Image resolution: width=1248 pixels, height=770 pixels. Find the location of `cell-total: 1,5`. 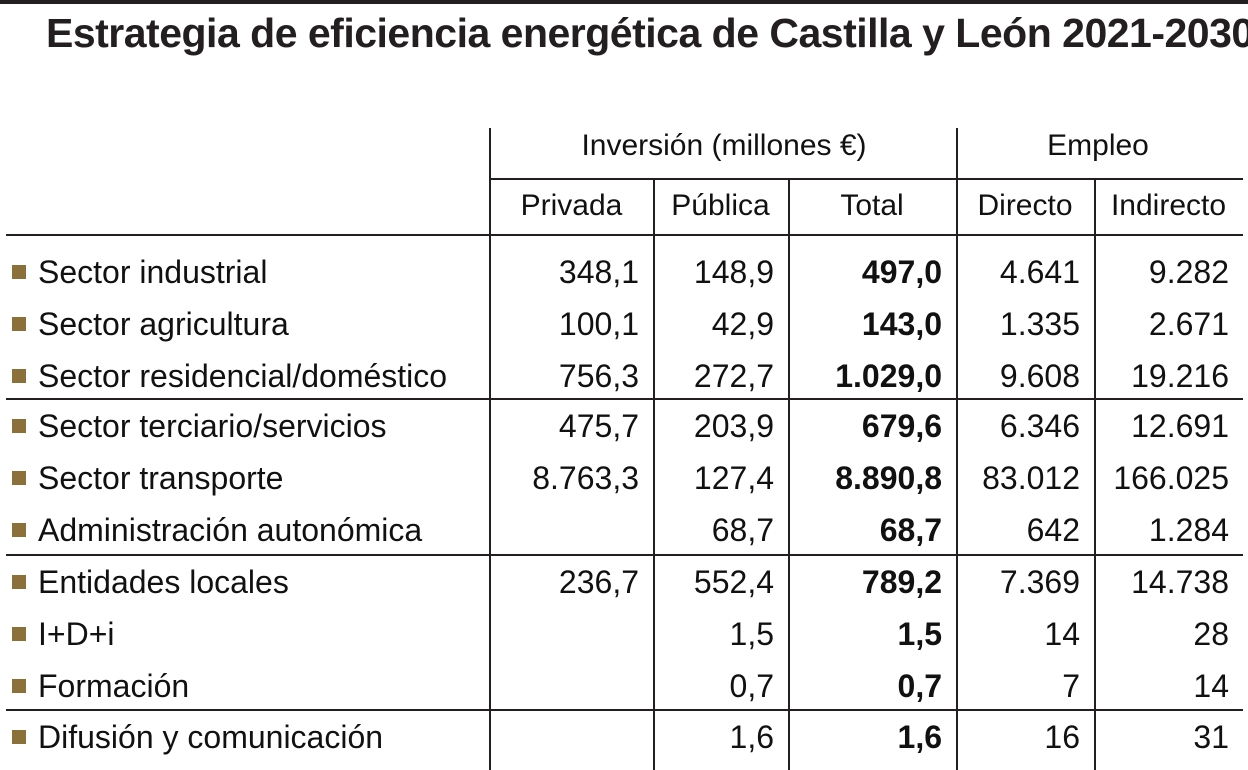

cell-total: 1,5 is located at coordinates (919, 634).